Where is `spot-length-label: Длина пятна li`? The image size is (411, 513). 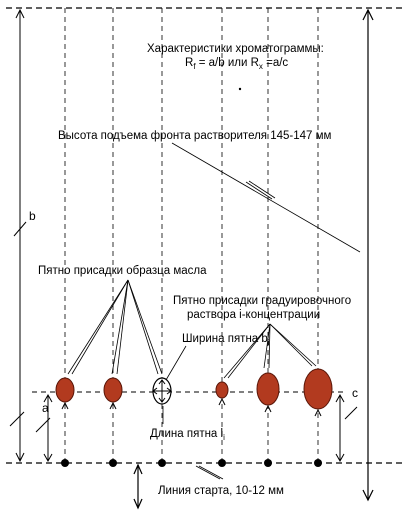
spot-length-label: Длина пятна li is located at coordinates (187, 435).